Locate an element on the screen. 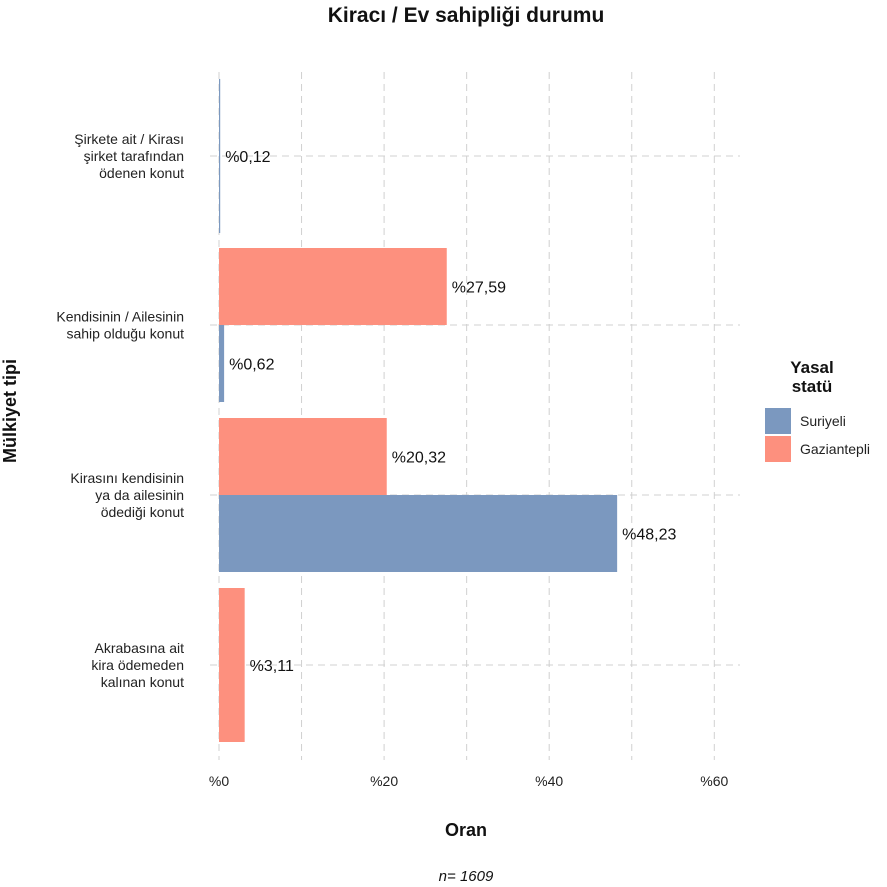 Image resolution: width=887 pixels, height=887 pixels. x-tick-label: %40 is located at coordinates (549, 781).